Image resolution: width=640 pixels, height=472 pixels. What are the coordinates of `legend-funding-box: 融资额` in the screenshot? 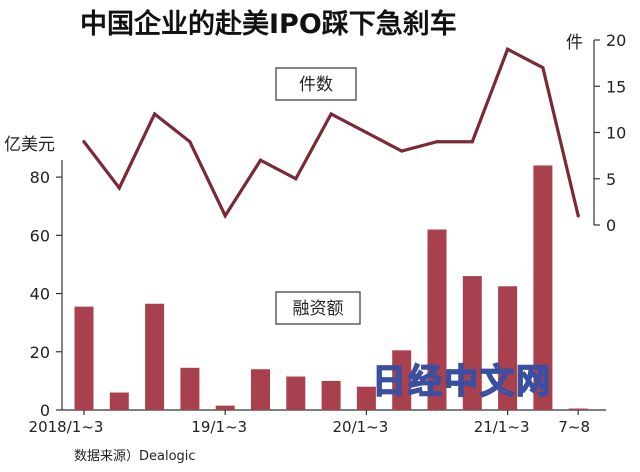 It's located at (318, 308).